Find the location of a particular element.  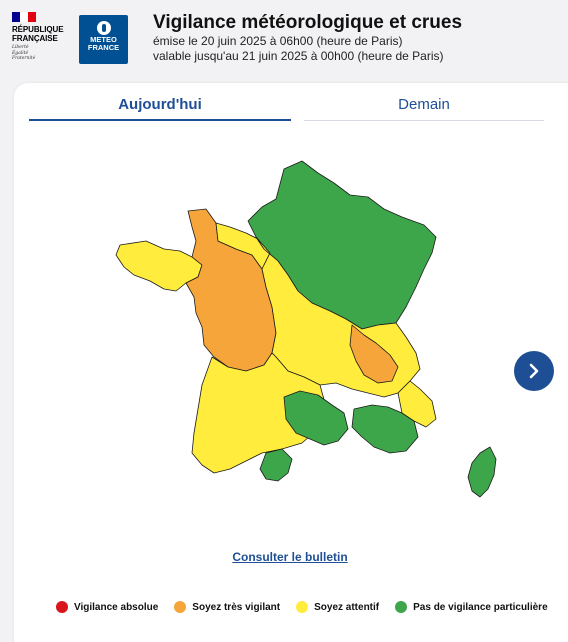

meteo-france-logo: METEO FRANCE is located at coordinates (103, 39).